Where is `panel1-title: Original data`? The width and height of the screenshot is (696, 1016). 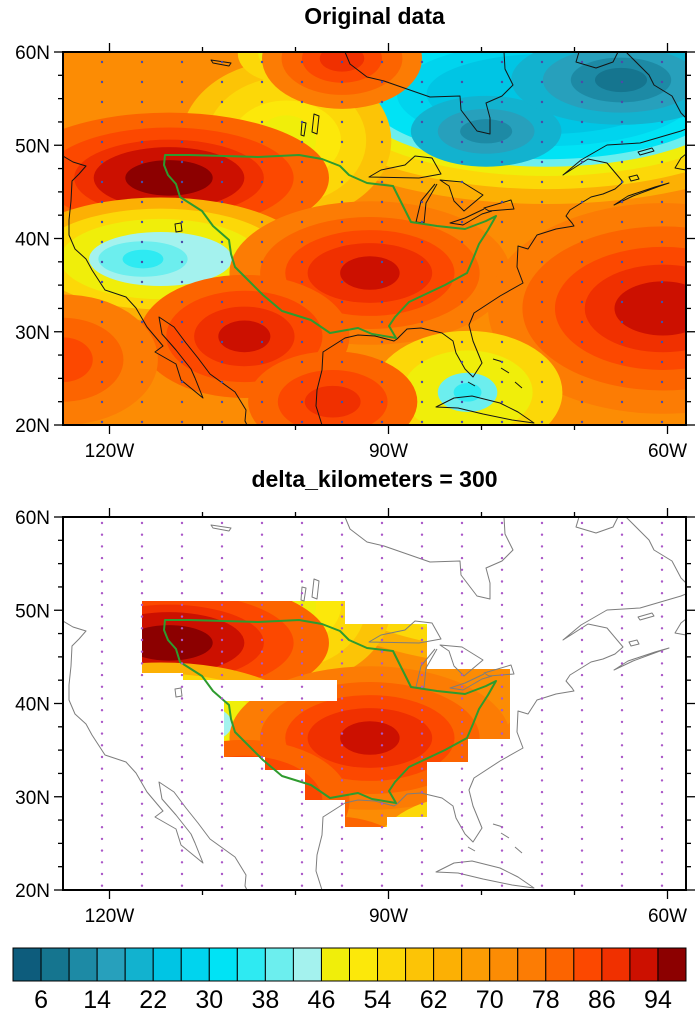
panel1-title: Original data is located at coordinates (374, 16).